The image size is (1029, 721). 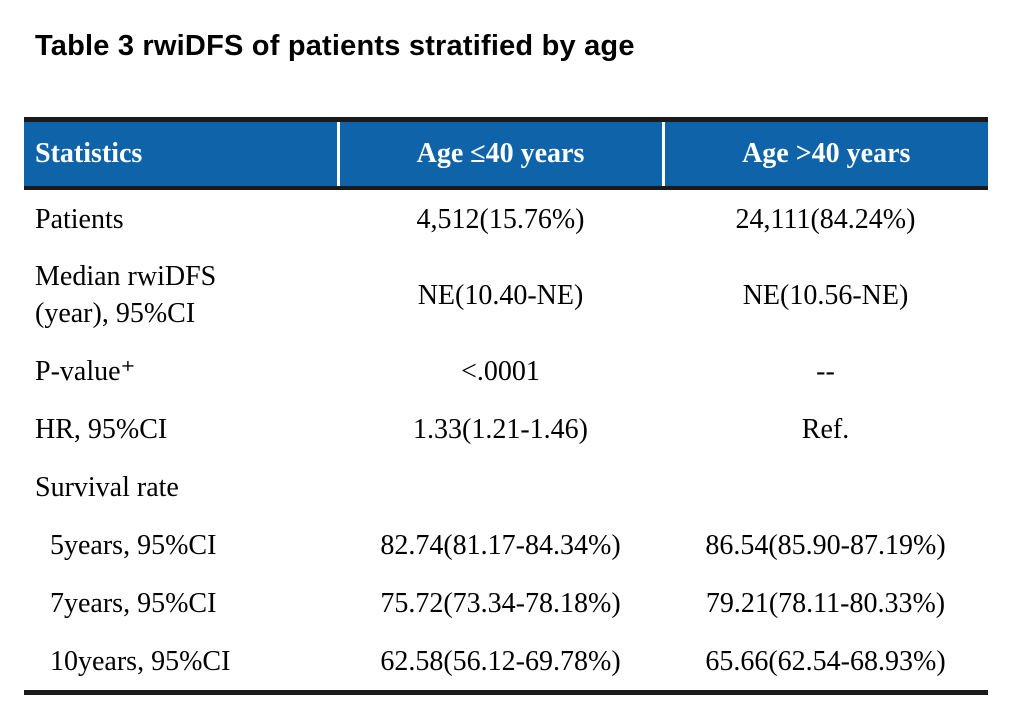 I want to click on header-age-le-40: Age ≤40 years, so click(x=499, y=154).